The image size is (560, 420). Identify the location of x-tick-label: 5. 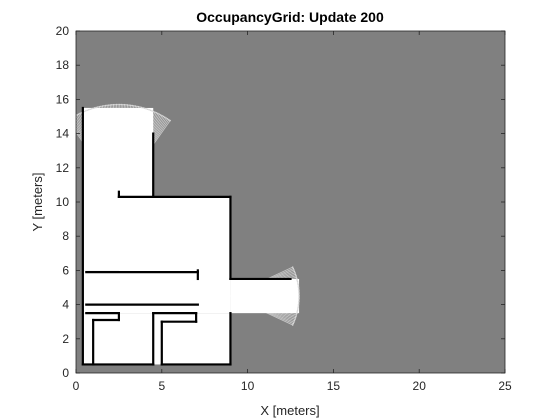
(161, 386).